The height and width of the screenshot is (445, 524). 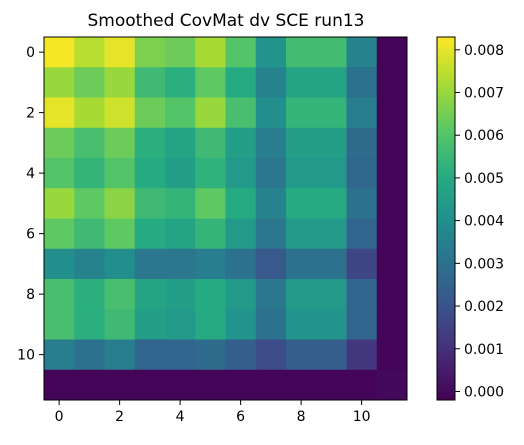 I want to click on colorbar, so click(x=446, y=218).